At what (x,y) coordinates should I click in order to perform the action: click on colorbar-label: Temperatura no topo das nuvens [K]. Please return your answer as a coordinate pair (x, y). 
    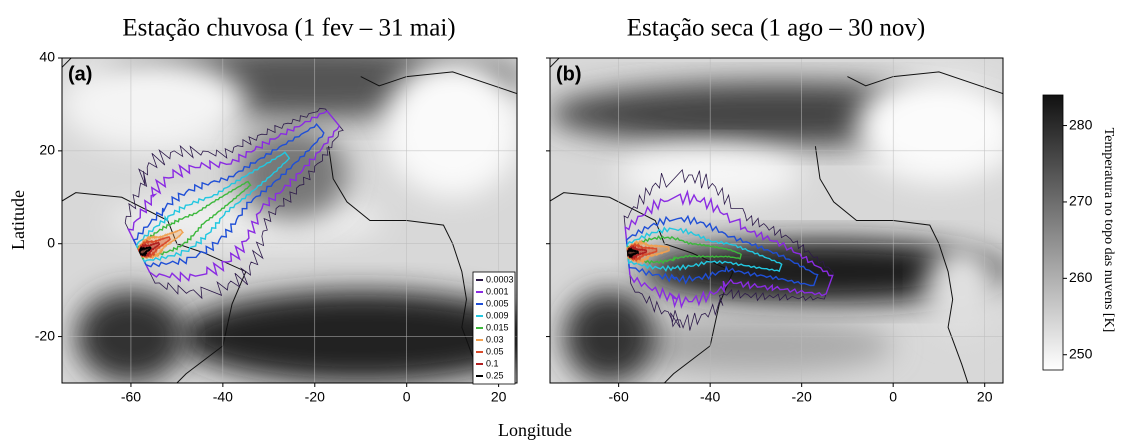
    Looking at the image, I should click on (1108, 230).